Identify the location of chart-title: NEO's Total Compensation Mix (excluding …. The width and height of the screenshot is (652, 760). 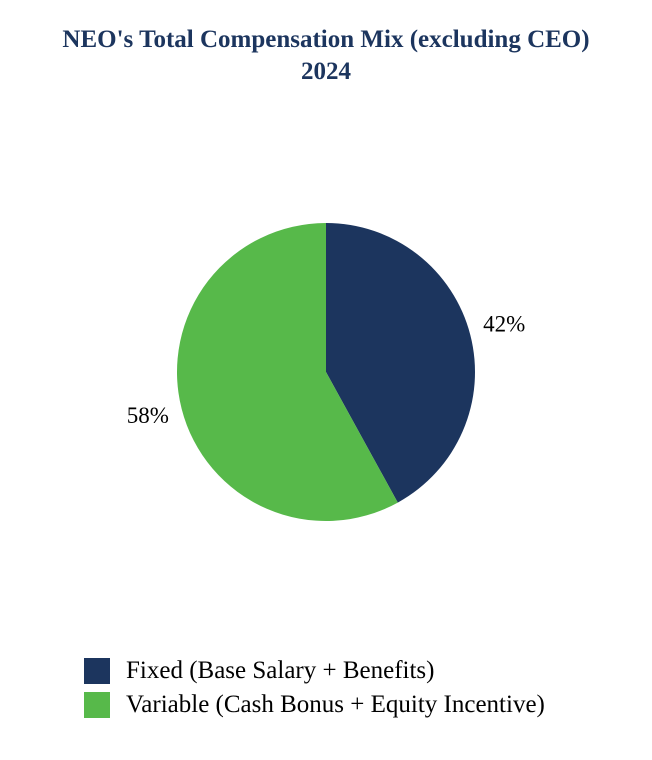
(326, 55).